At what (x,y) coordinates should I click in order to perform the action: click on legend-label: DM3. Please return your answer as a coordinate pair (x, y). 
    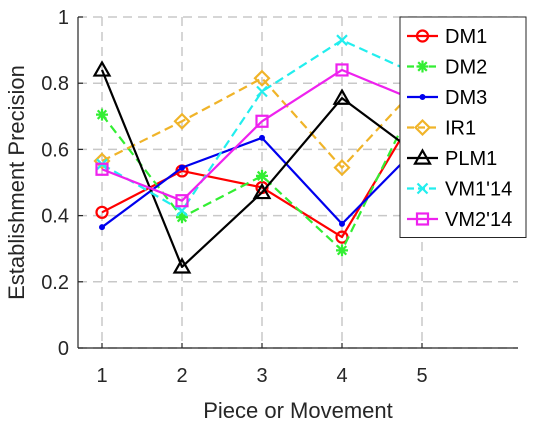
    Looking at the image, I should click on (466, 98).